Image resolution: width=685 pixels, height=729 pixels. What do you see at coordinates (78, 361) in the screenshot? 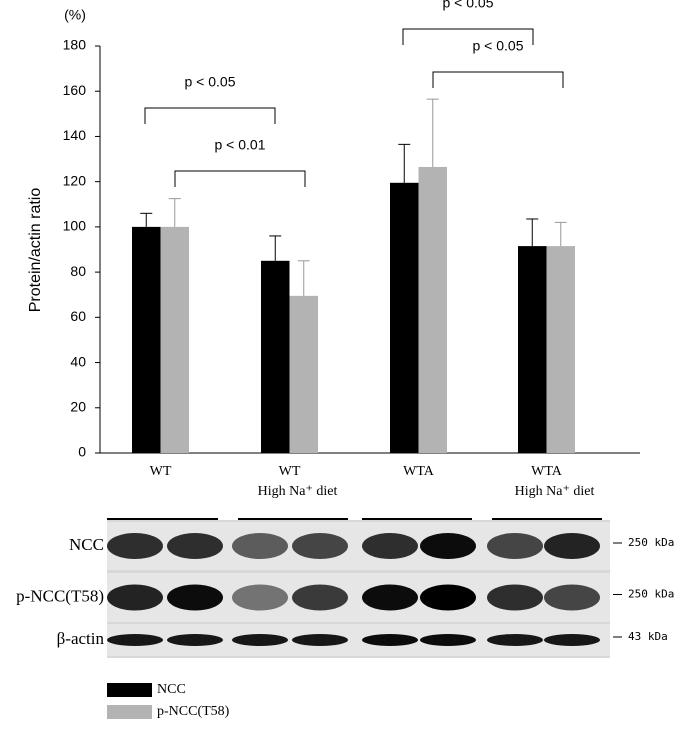
I see `y-tick-label: 40` at bounding box center [78, 361].